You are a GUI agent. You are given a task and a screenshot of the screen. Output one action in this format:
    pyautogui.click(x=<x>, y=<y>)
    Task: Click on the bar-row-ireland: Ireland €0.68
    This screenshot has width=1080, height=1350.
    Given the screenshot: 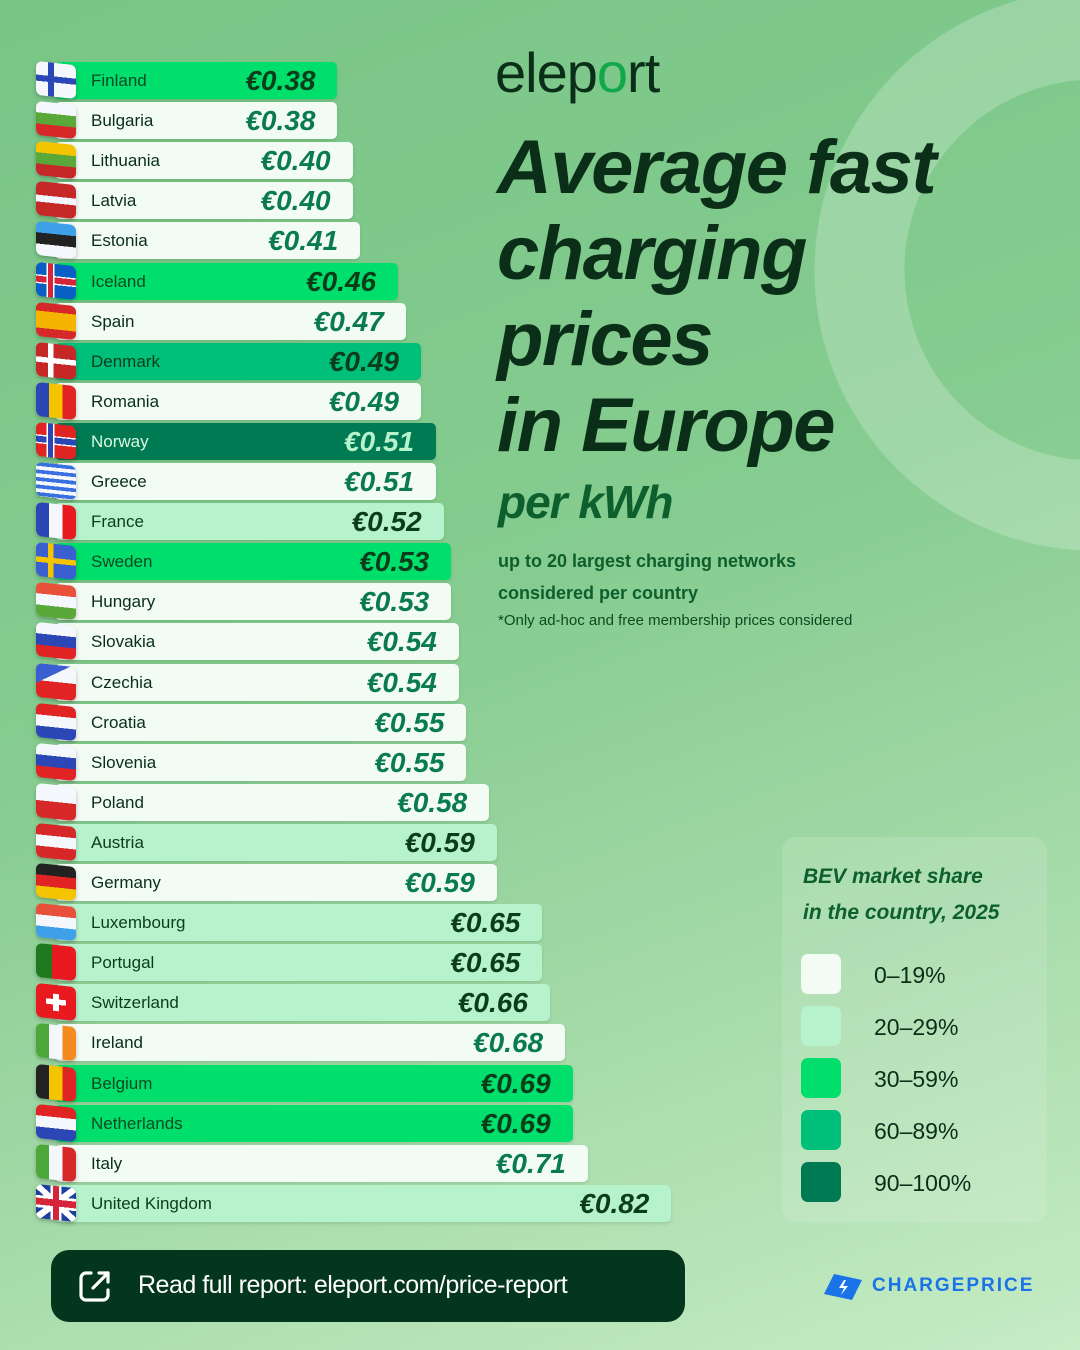 What is the action you would take?
    pyautogui.click(x=283, y=1042)
    